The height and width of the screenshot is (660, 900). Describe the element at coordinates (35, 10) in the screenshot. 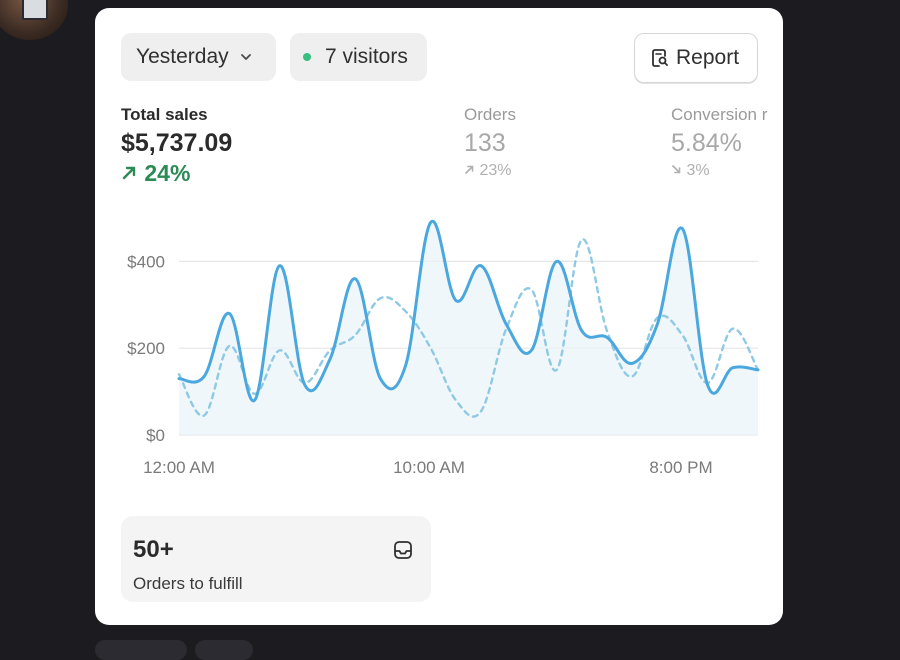

I see `avatar-photo-detail` at that location.